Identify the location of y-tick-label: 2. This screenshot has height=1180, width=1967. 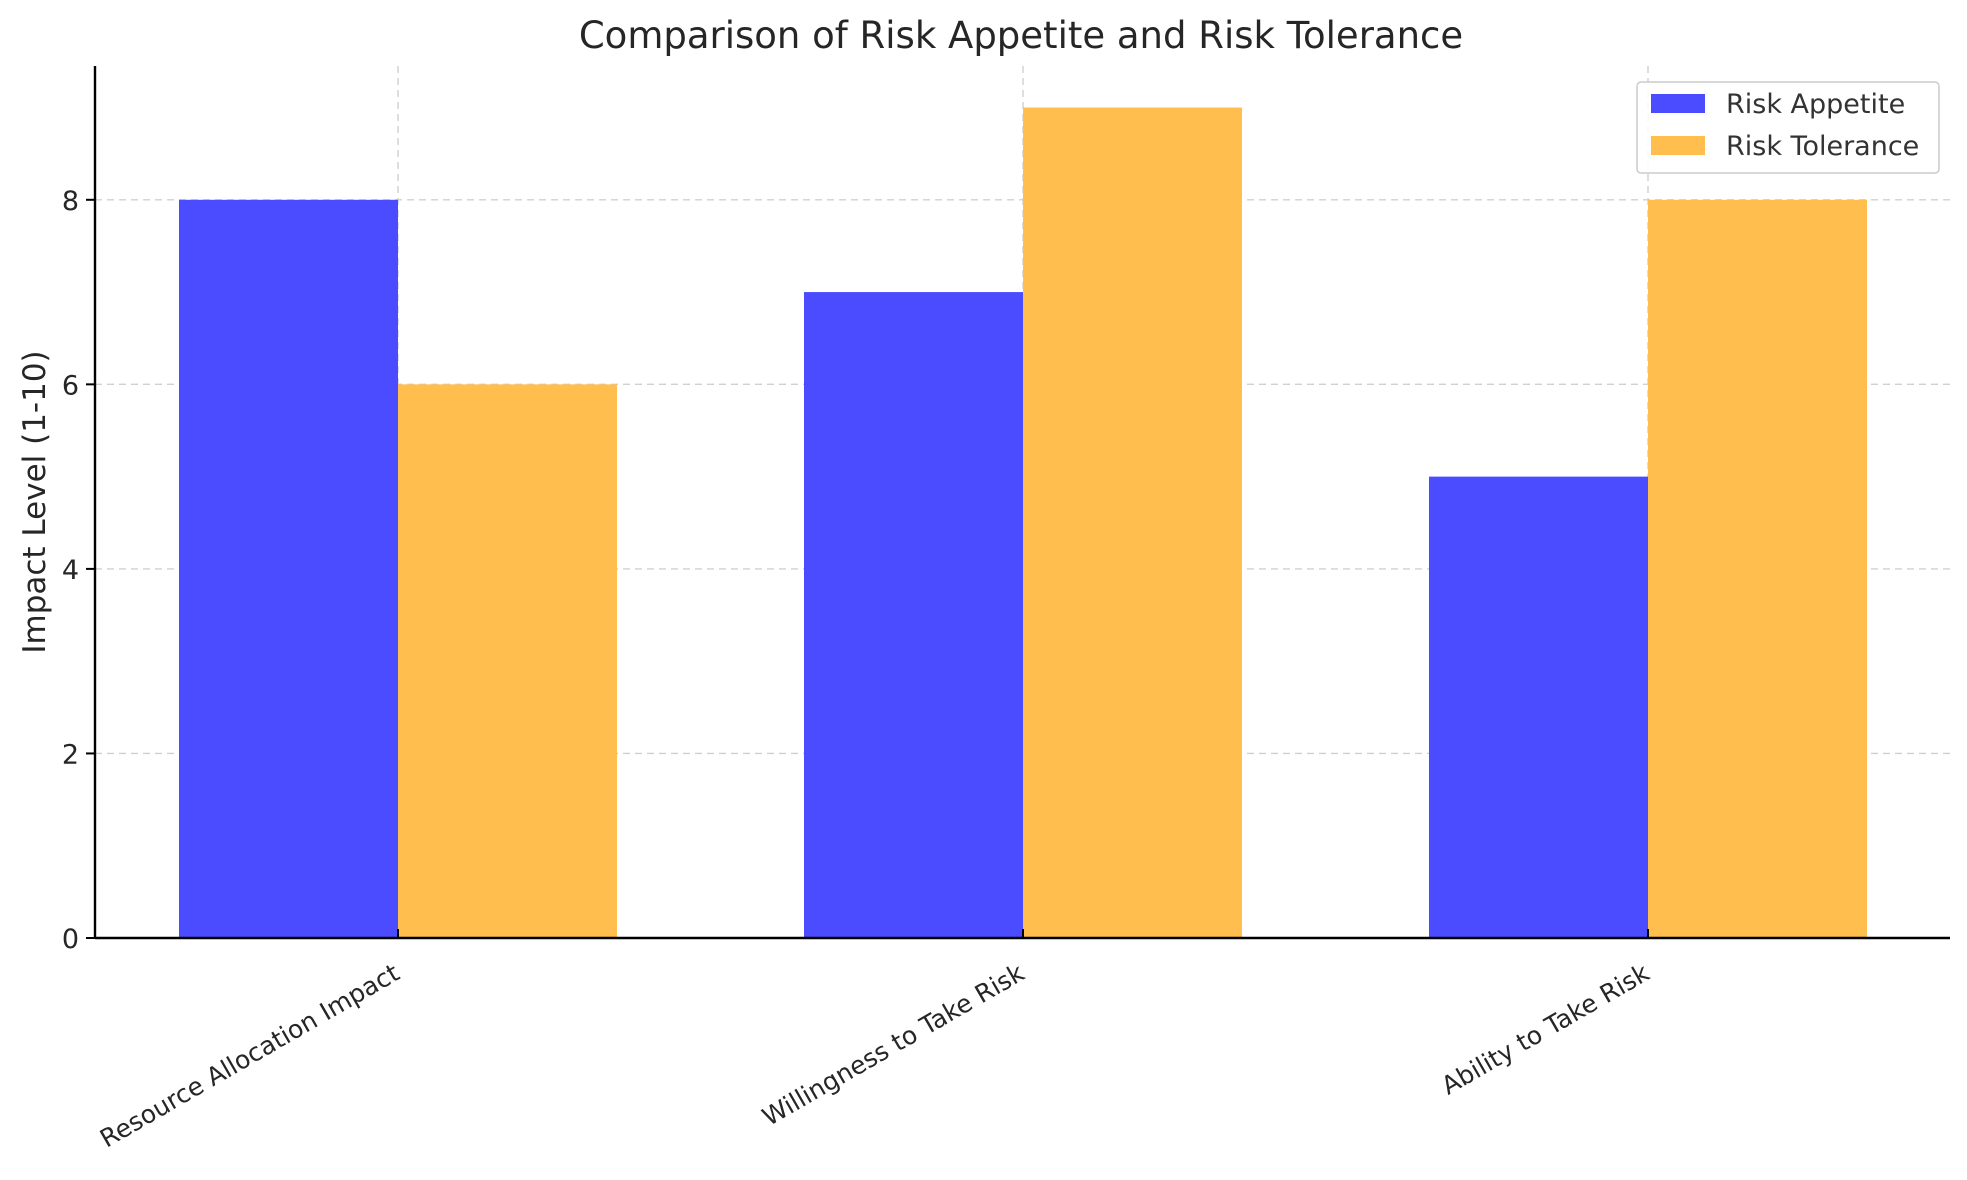
(70, 754).